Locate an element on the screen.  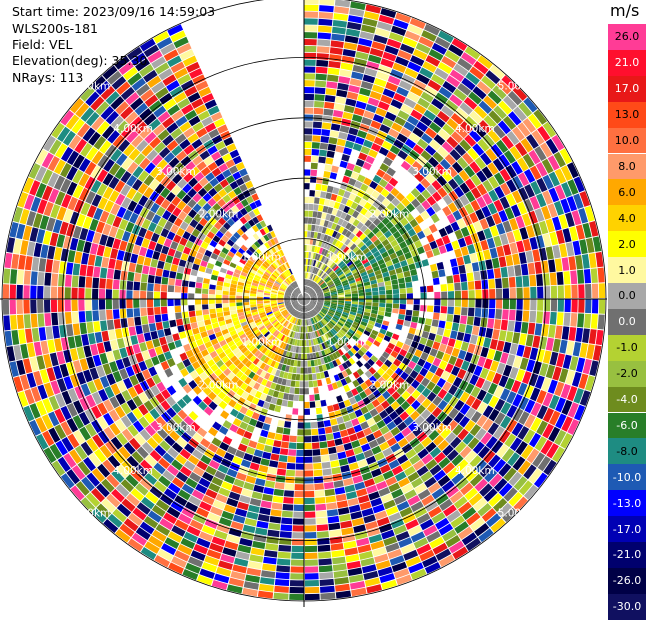
colorbar-cell: -17.0 is located at coordinates (627, 529).